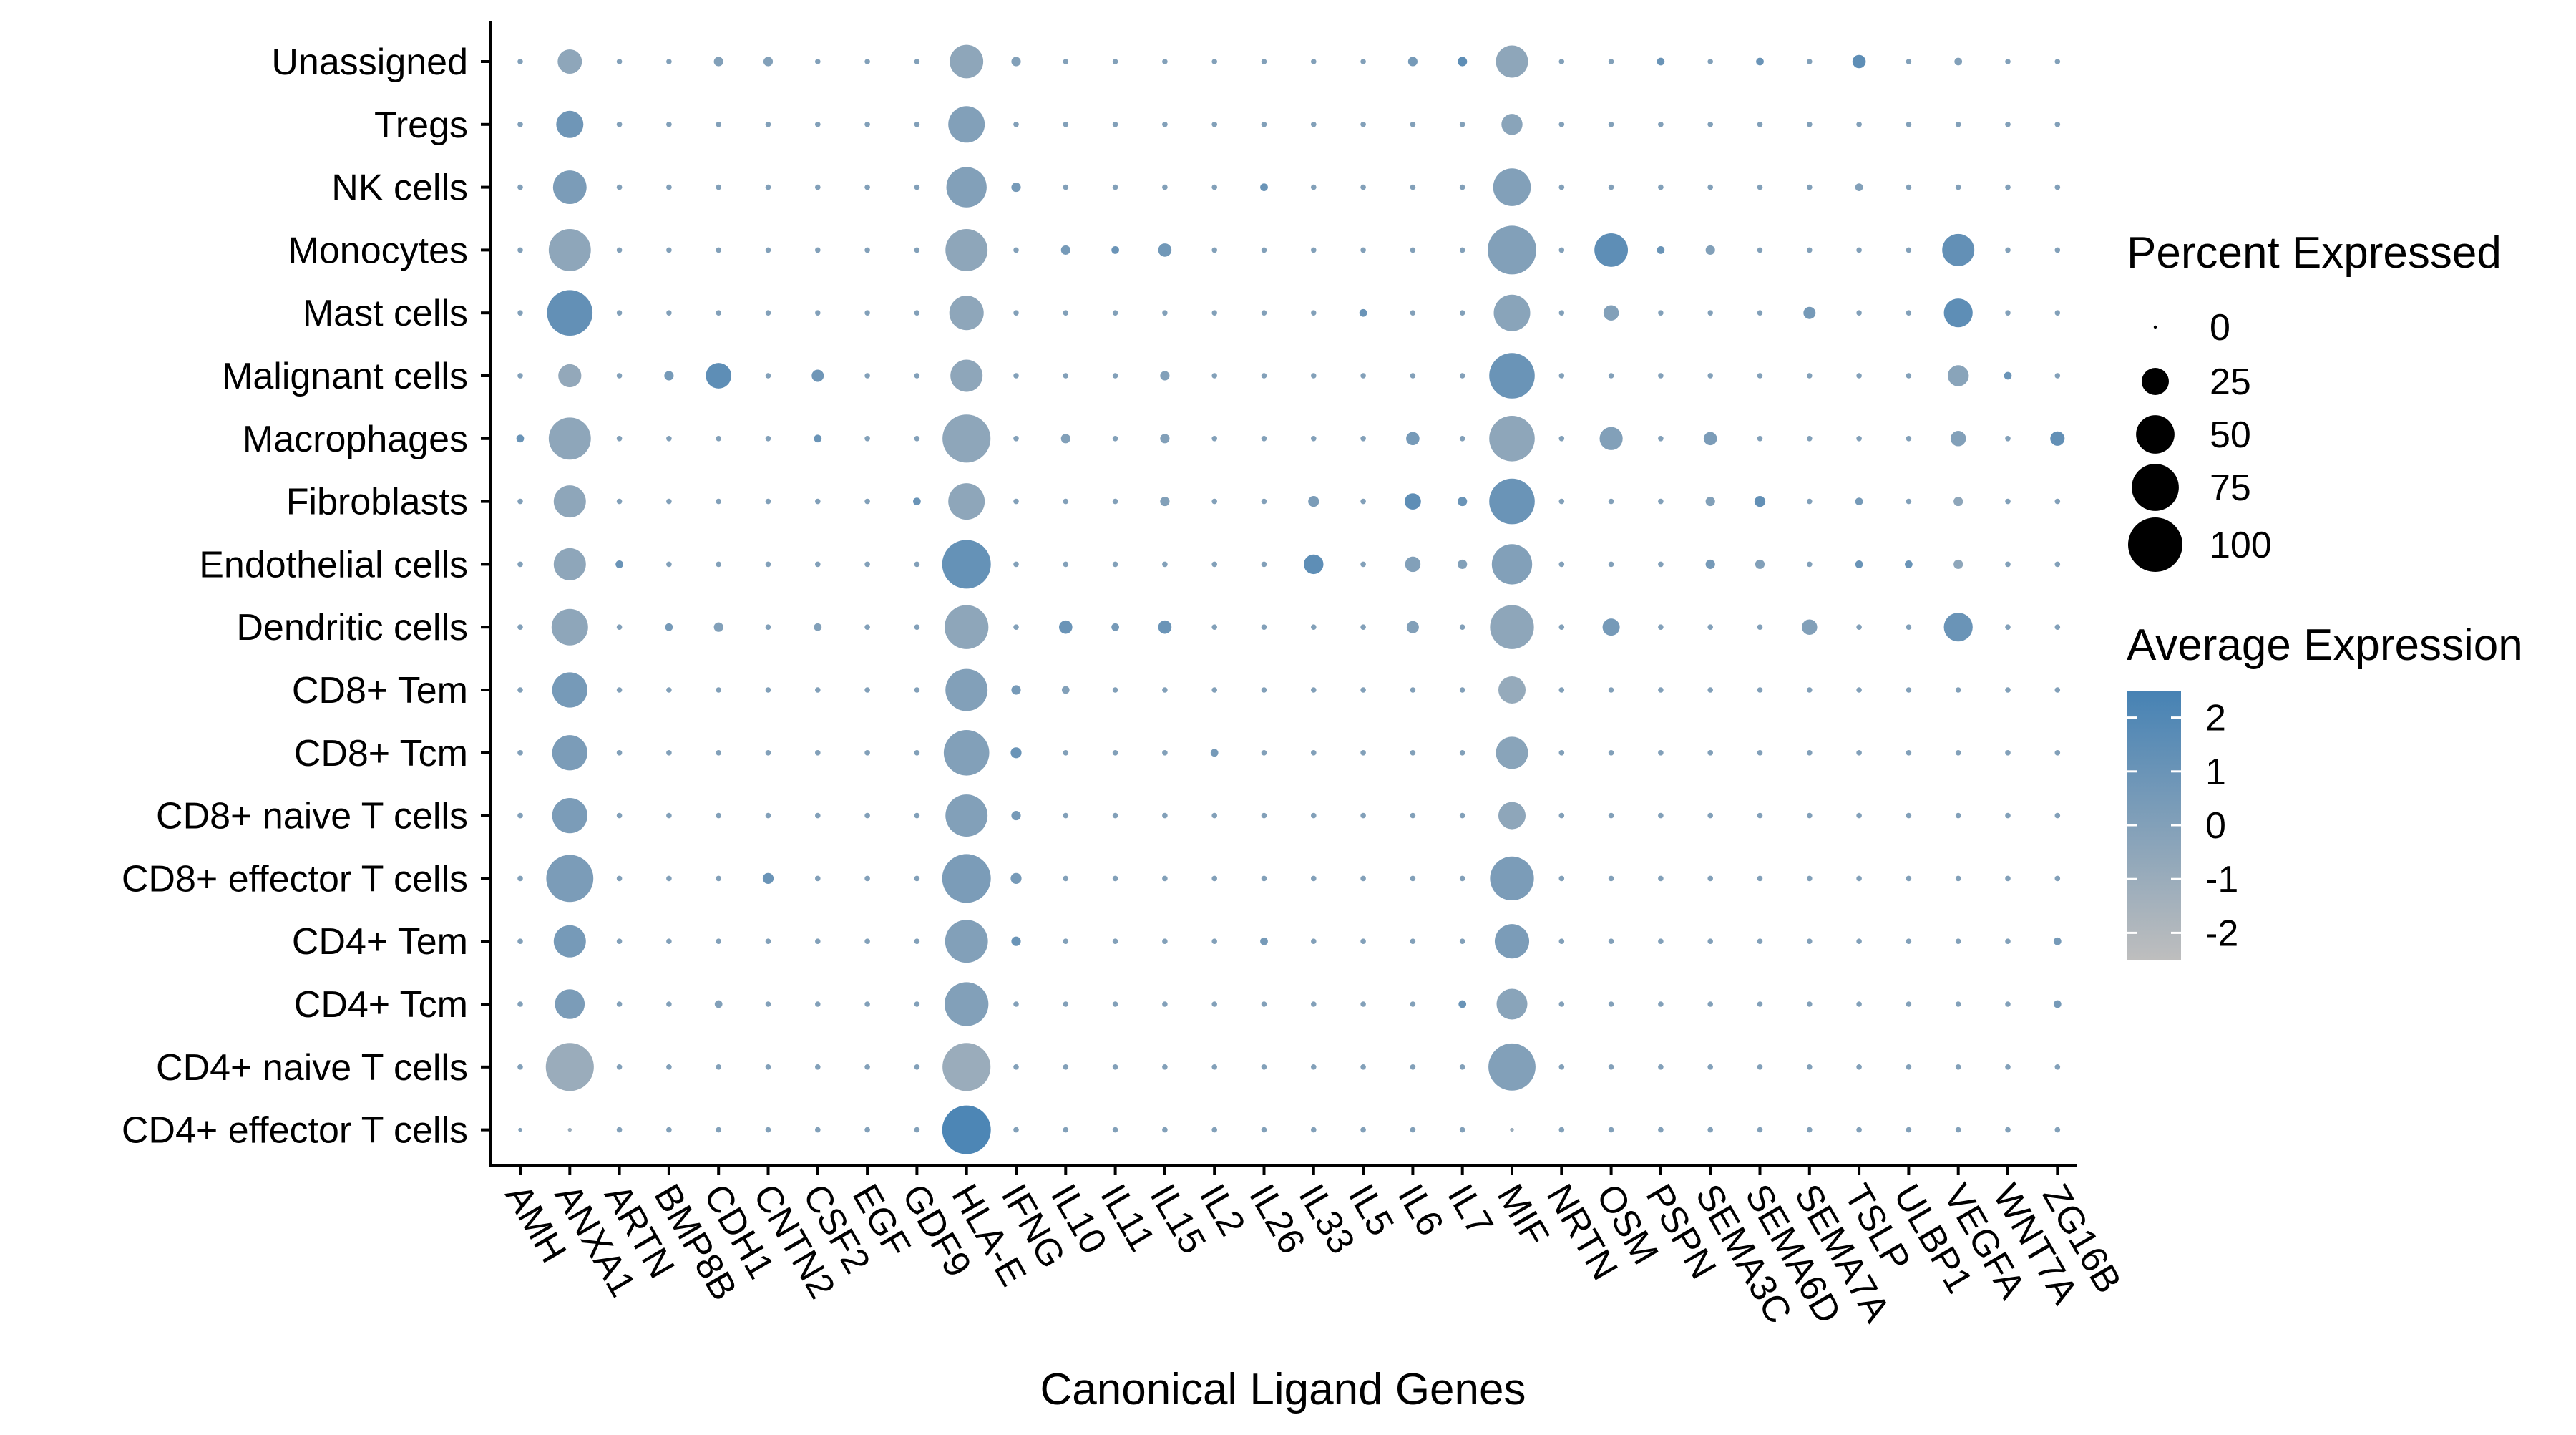 The image size is (2576, 1435). What do you see at coordinates (1859, 690) in the screenshot?
I see `dot-cd8plus-tem-tslp` at bounding box center [1859, 690].